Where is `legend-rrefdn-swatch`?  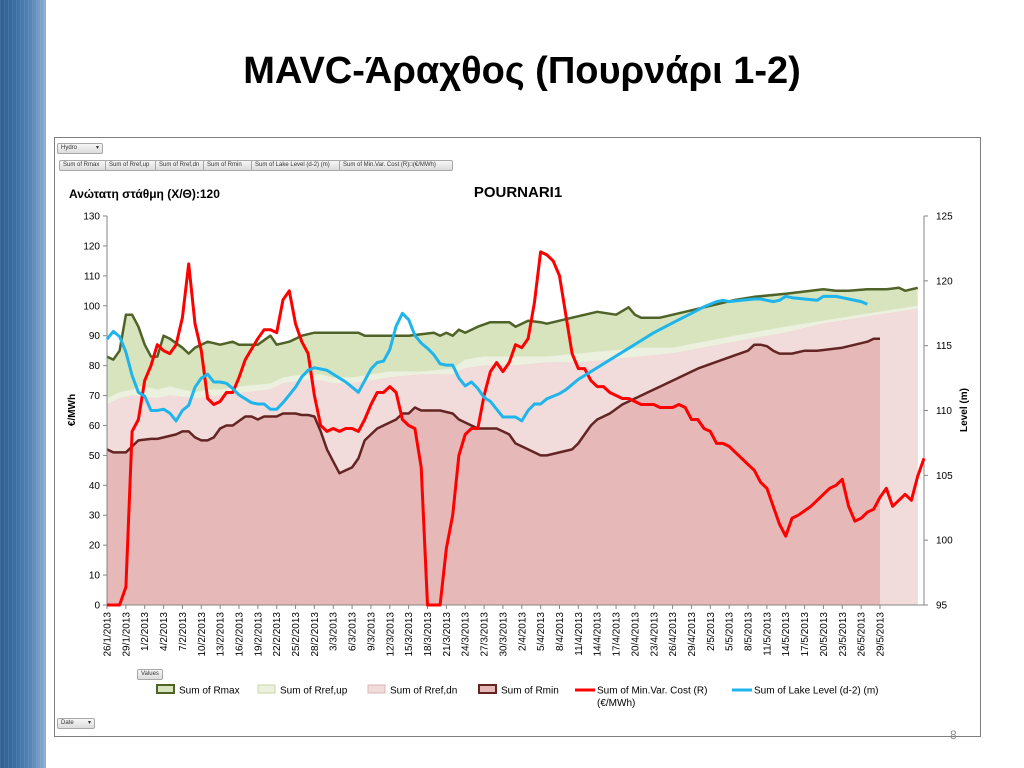 legend-rrefdn-swatch is located at coordinates (376, 689).